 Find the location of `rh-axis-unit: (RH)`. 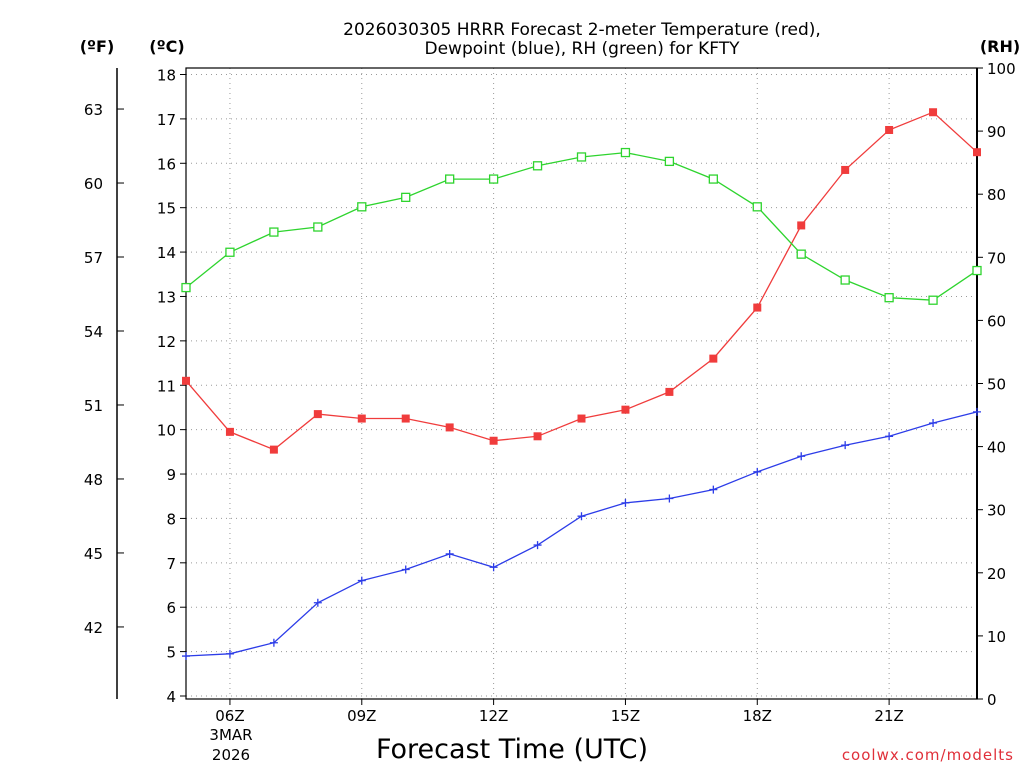

rh-axis-unit: (RH) is located at coordinates (1000, 46).